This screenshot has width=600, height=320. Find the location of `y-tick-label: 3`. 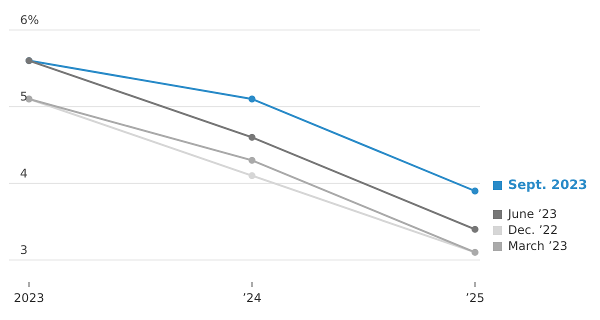

y-tick-label: 3 is located at coordinates (24, 250).